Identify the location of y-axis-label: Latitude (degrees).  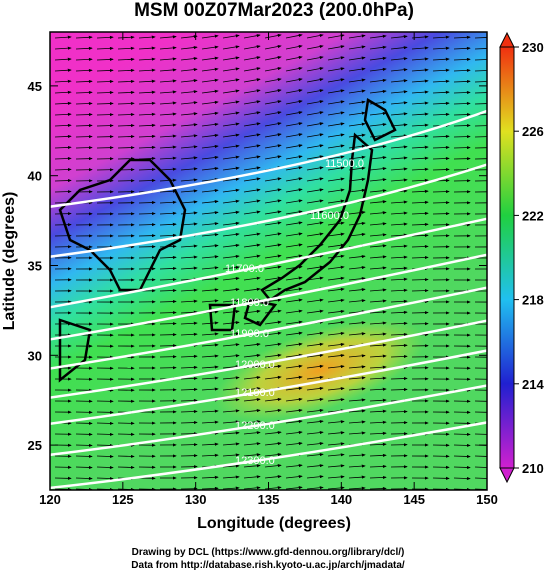
(9, 261).